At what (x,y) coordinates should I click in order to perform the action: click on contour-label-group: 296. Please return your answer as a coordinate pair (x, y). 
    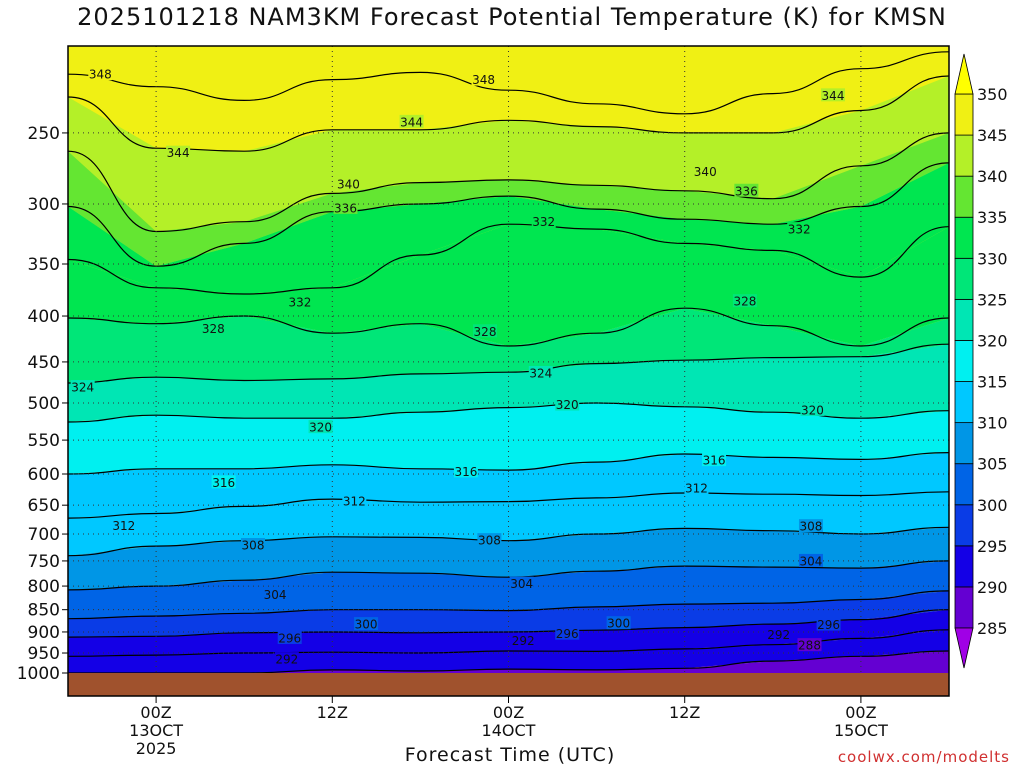
    Looking at the image, I should click on (828, 624).